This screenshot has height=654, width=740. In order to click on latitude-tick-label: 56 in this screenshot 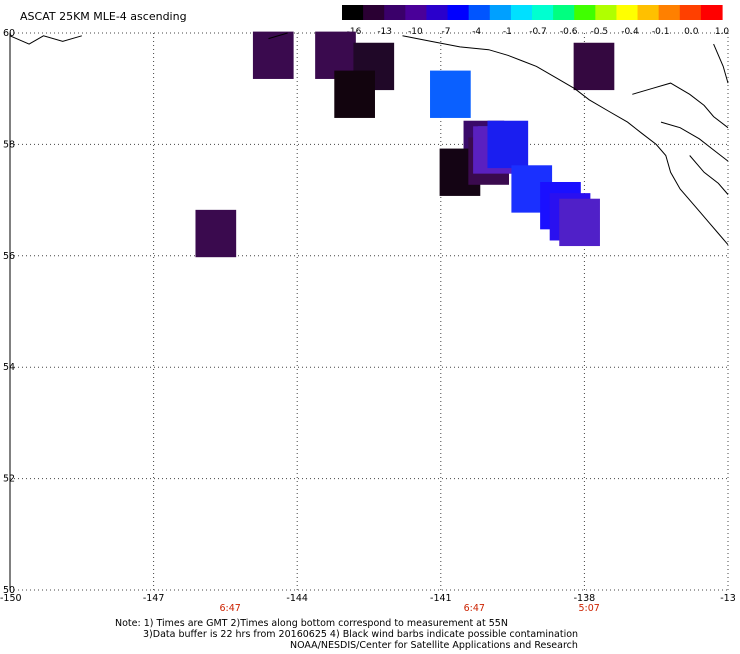, I will do `click(9, 256)`.